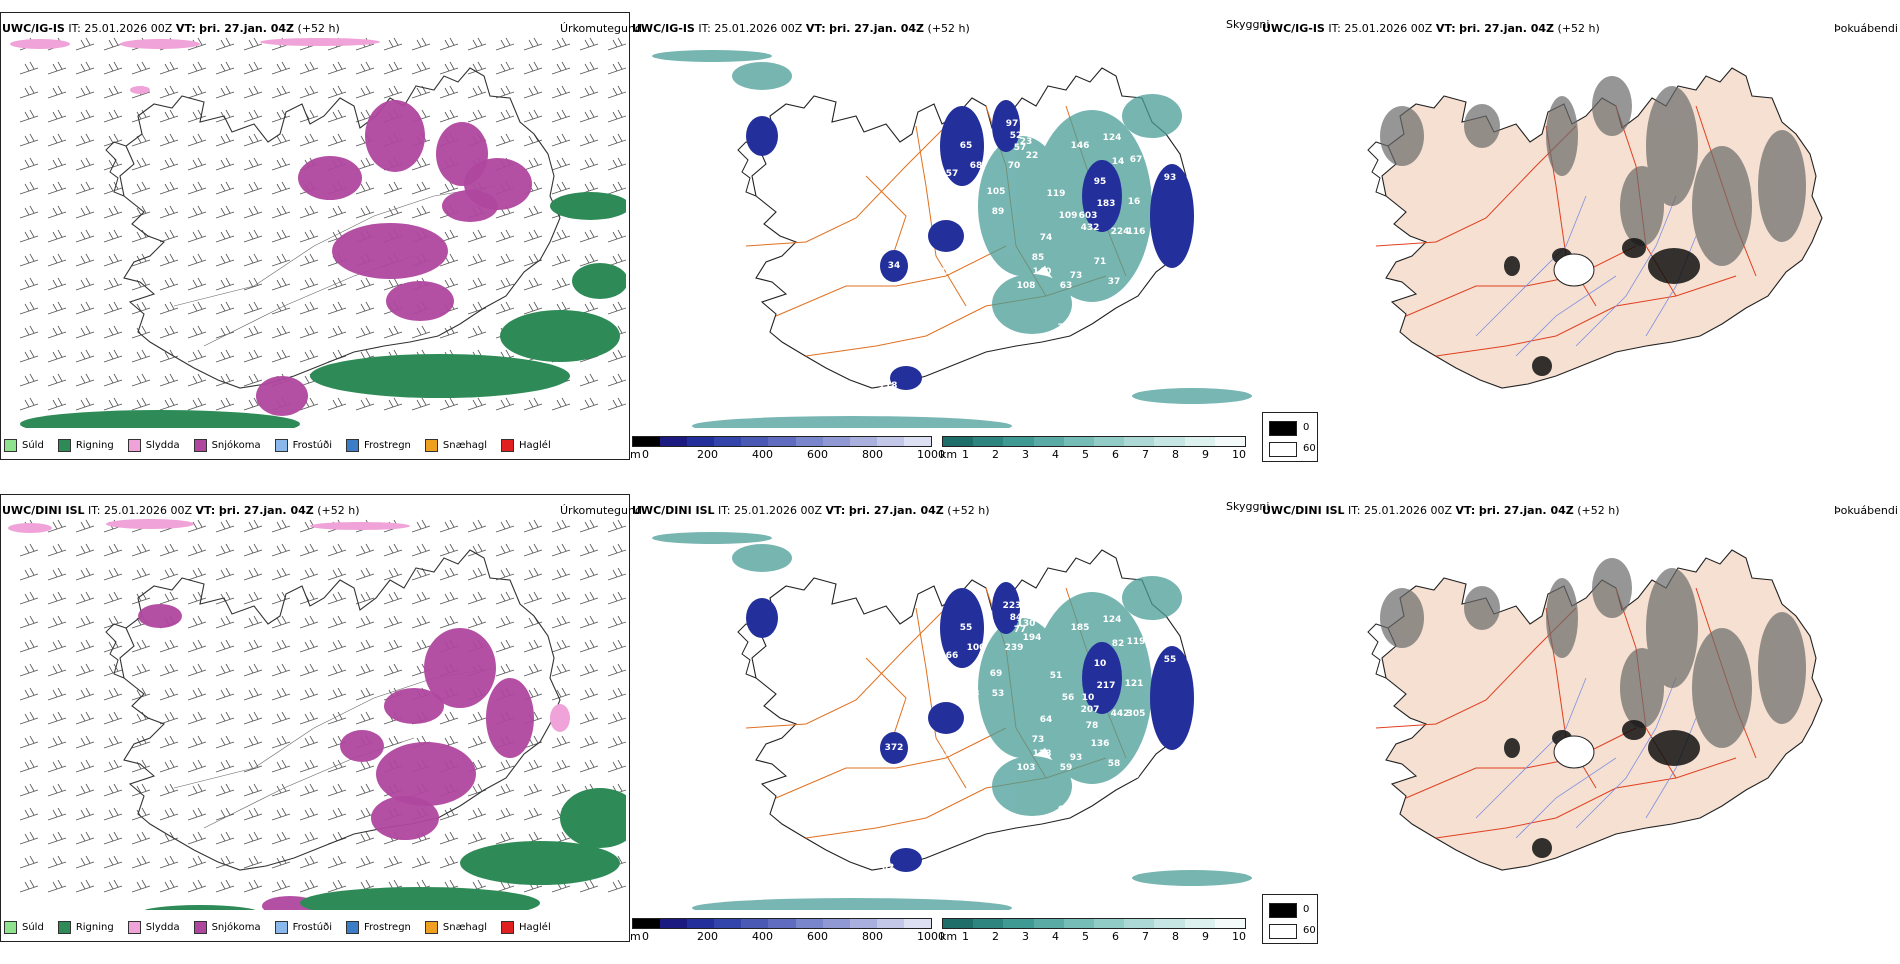 This screenshot has height=964, width=1900. Describe the element at coordinates (1118, 644) in the screenshot. I see `elevation-label: 82` at that location.